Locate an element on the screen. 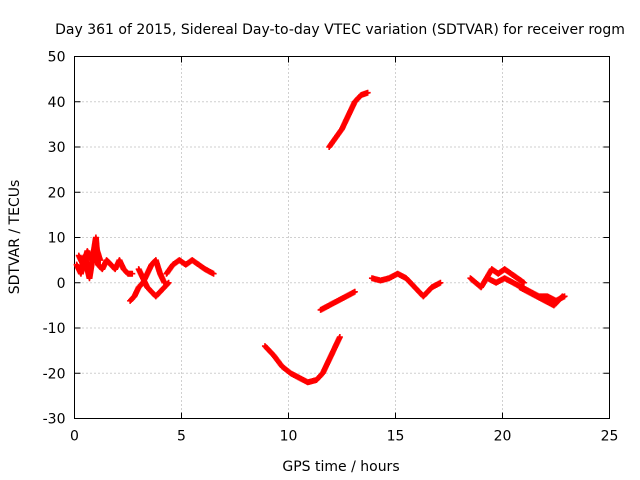 This screenshot has height=480, width=640. y-tick-label: 0 is located at coordinates (61, 284).